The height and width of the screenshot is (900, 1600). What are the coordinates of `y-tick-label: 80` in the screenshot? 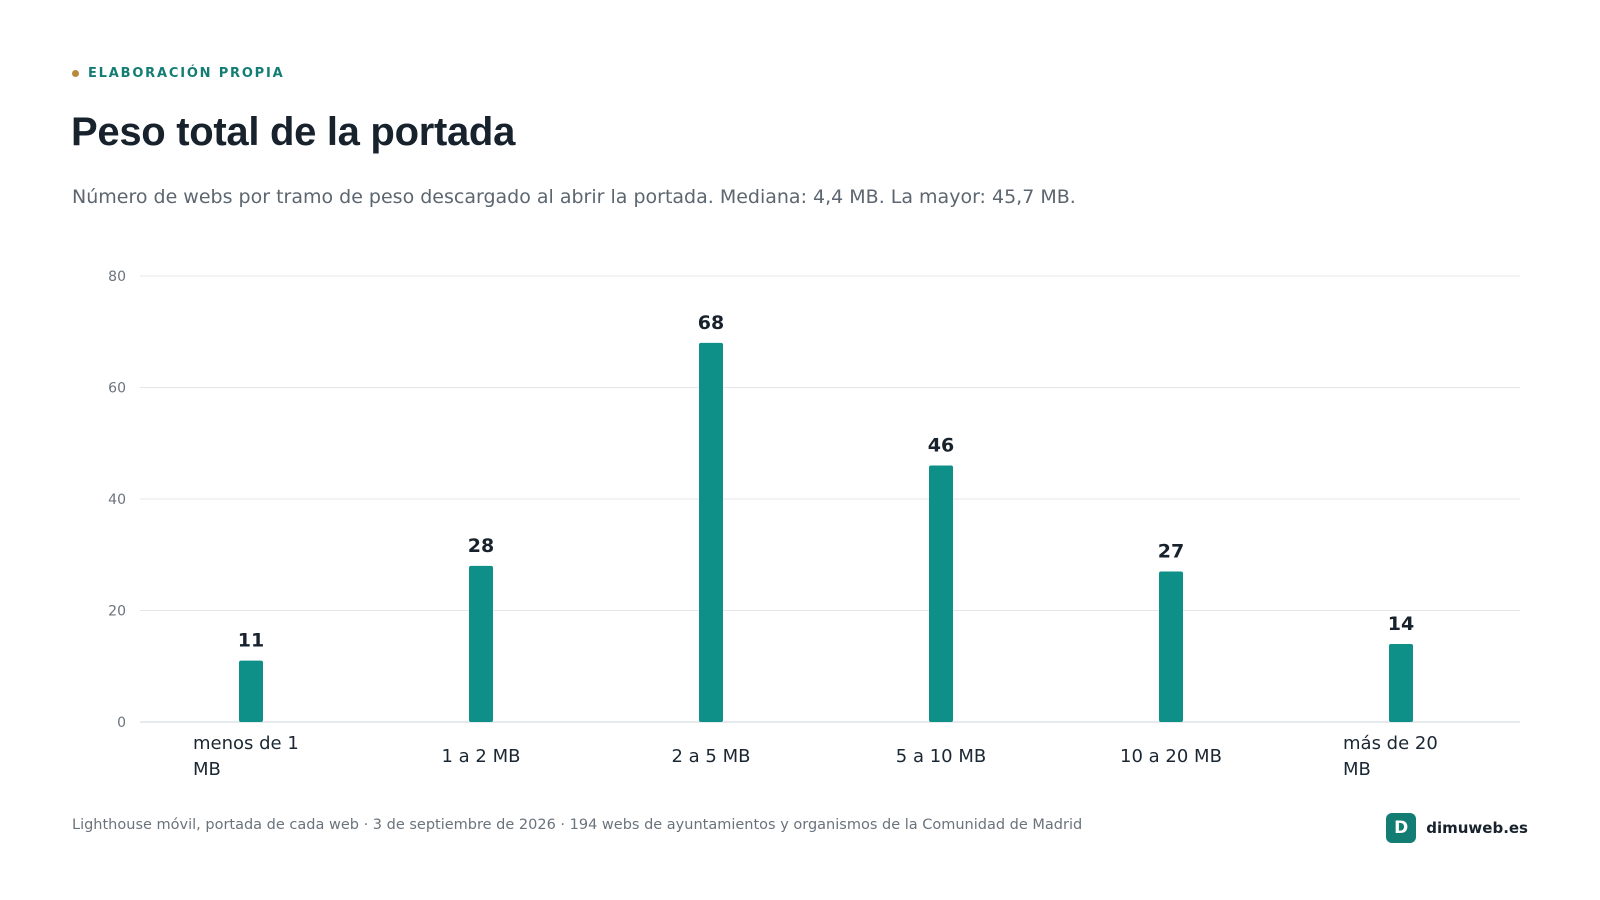 It's located at (117, 277).